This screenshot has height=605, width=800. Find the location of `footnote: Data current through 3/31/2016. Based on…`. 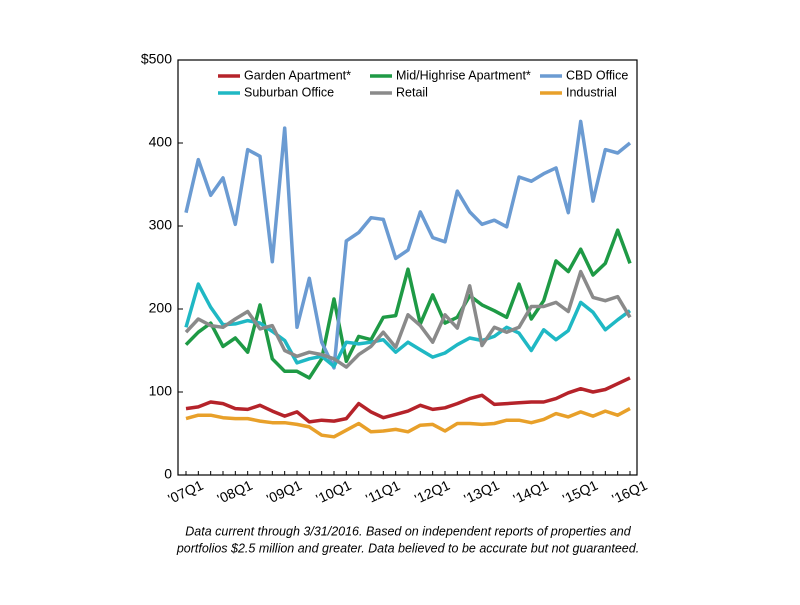

footnote: Data current through 3/31/2016. Based on… is located at coordinates (408, 531).